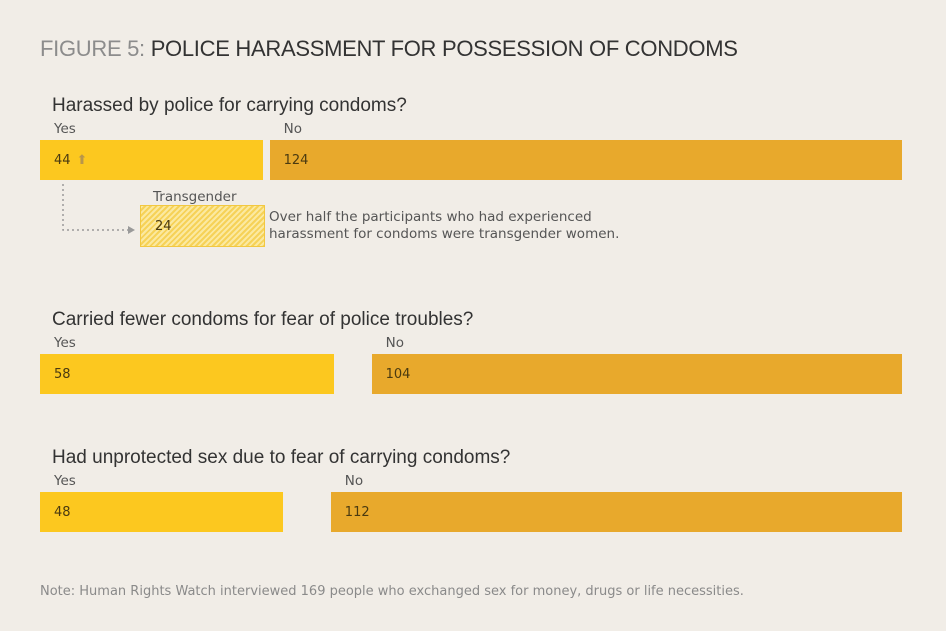 Image resolution: width=946 pixels, height=631 pixels. What do you see at coordinates (195, 197) in the screenshot?
I see `transgender-label: Transgender` at bounding box center [195, 197].